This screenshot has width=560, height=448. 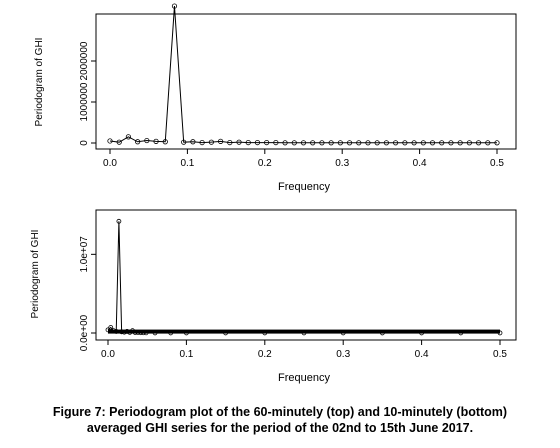 What do you see at coordinates (304, 350) in the screenshot?
I see `x-axis-bottom: 0.0 0.1 0.2 0.3 0.4 0.5` at bounding box center [304, 350].